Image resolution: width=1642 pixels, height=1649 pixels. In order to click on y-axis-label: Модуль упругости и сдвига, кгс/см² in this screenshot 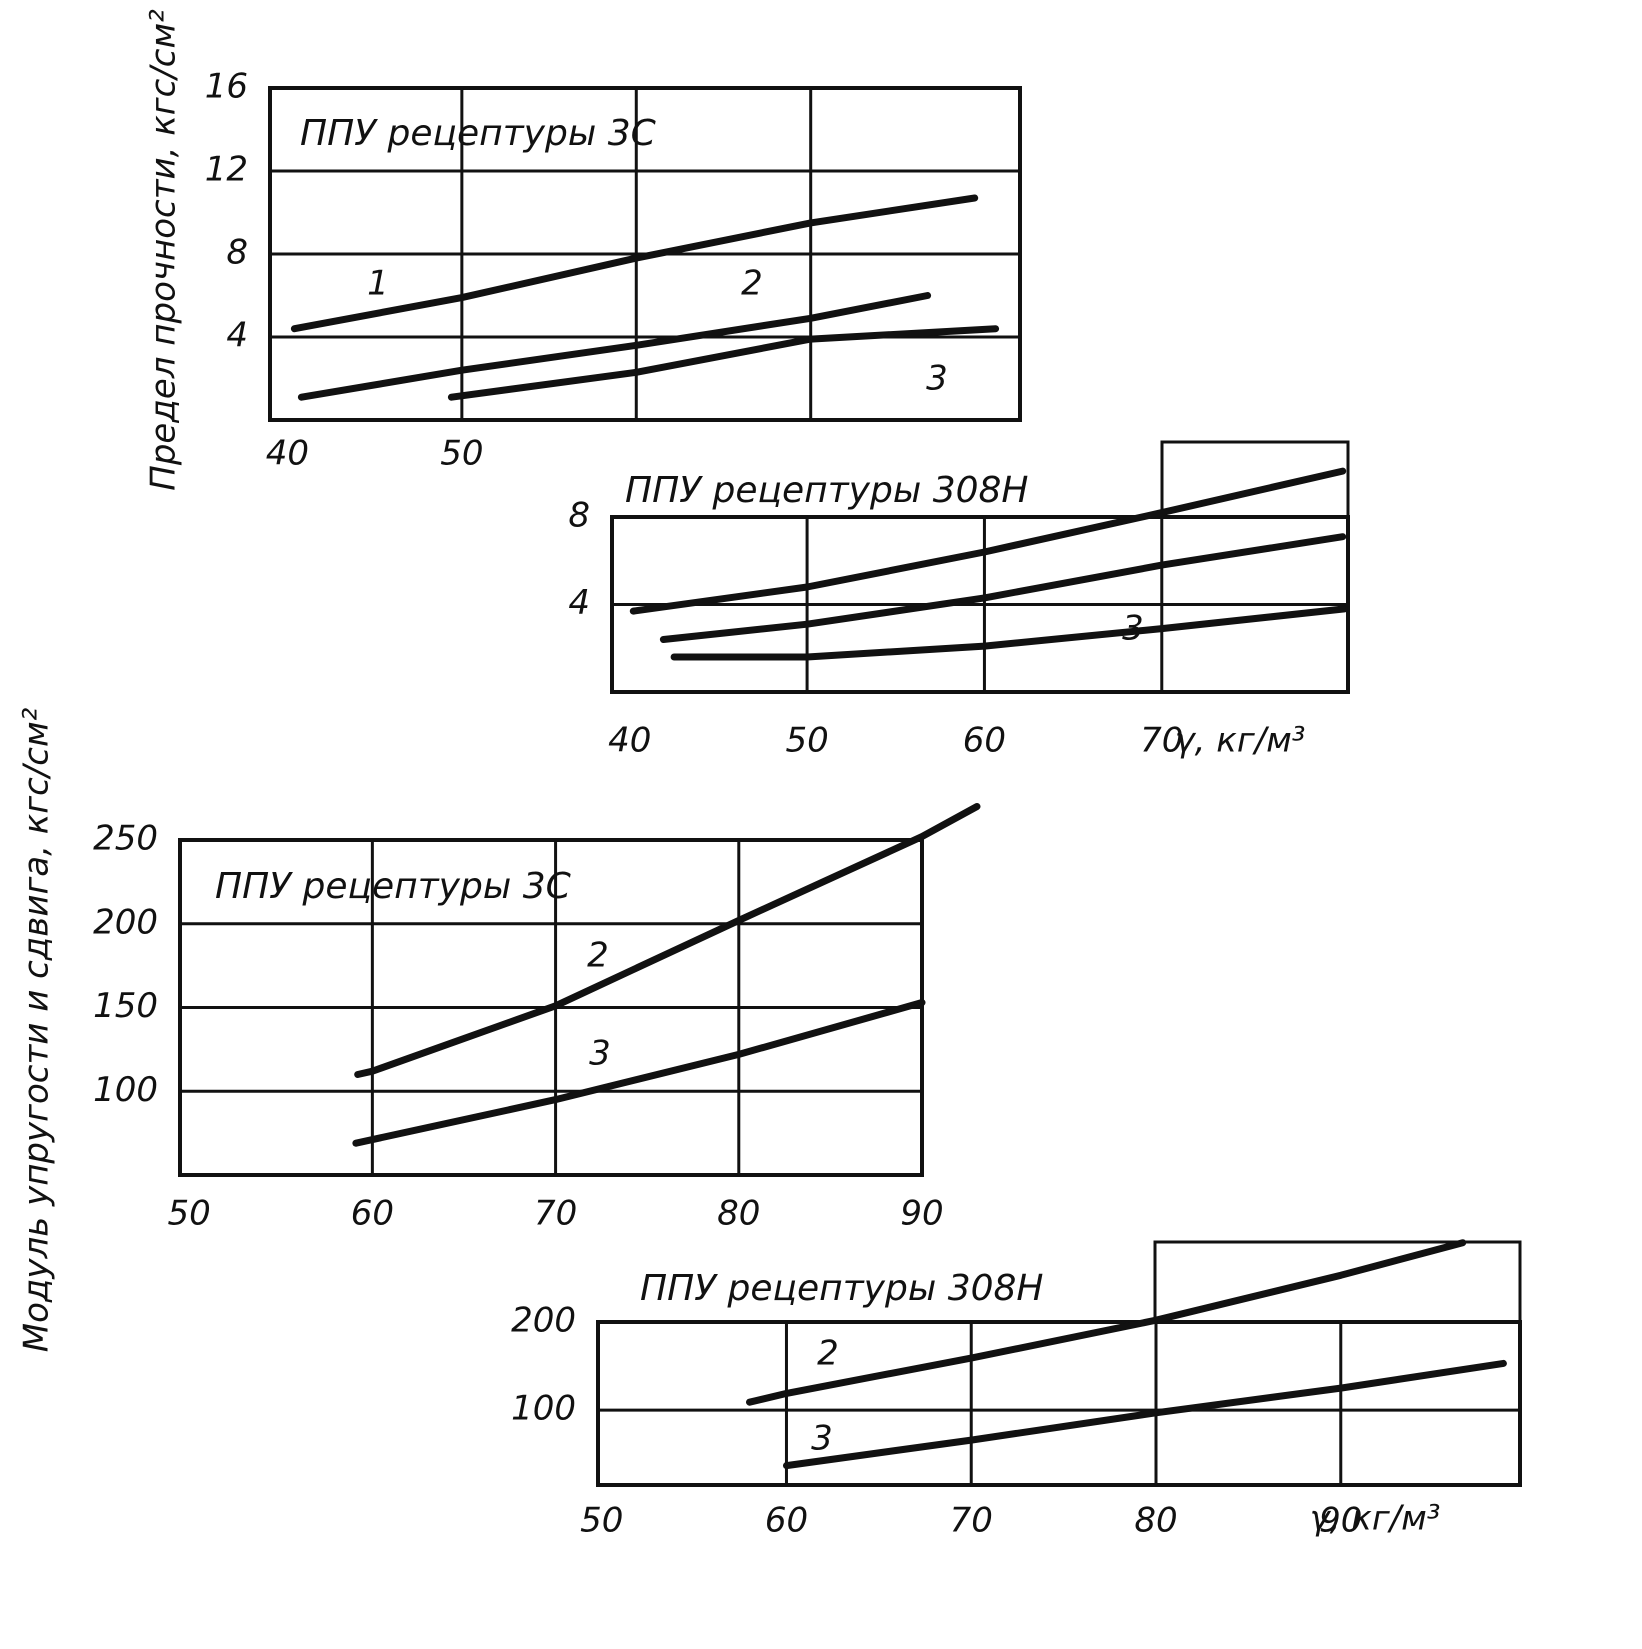, I will do `click(37, 1029)`.